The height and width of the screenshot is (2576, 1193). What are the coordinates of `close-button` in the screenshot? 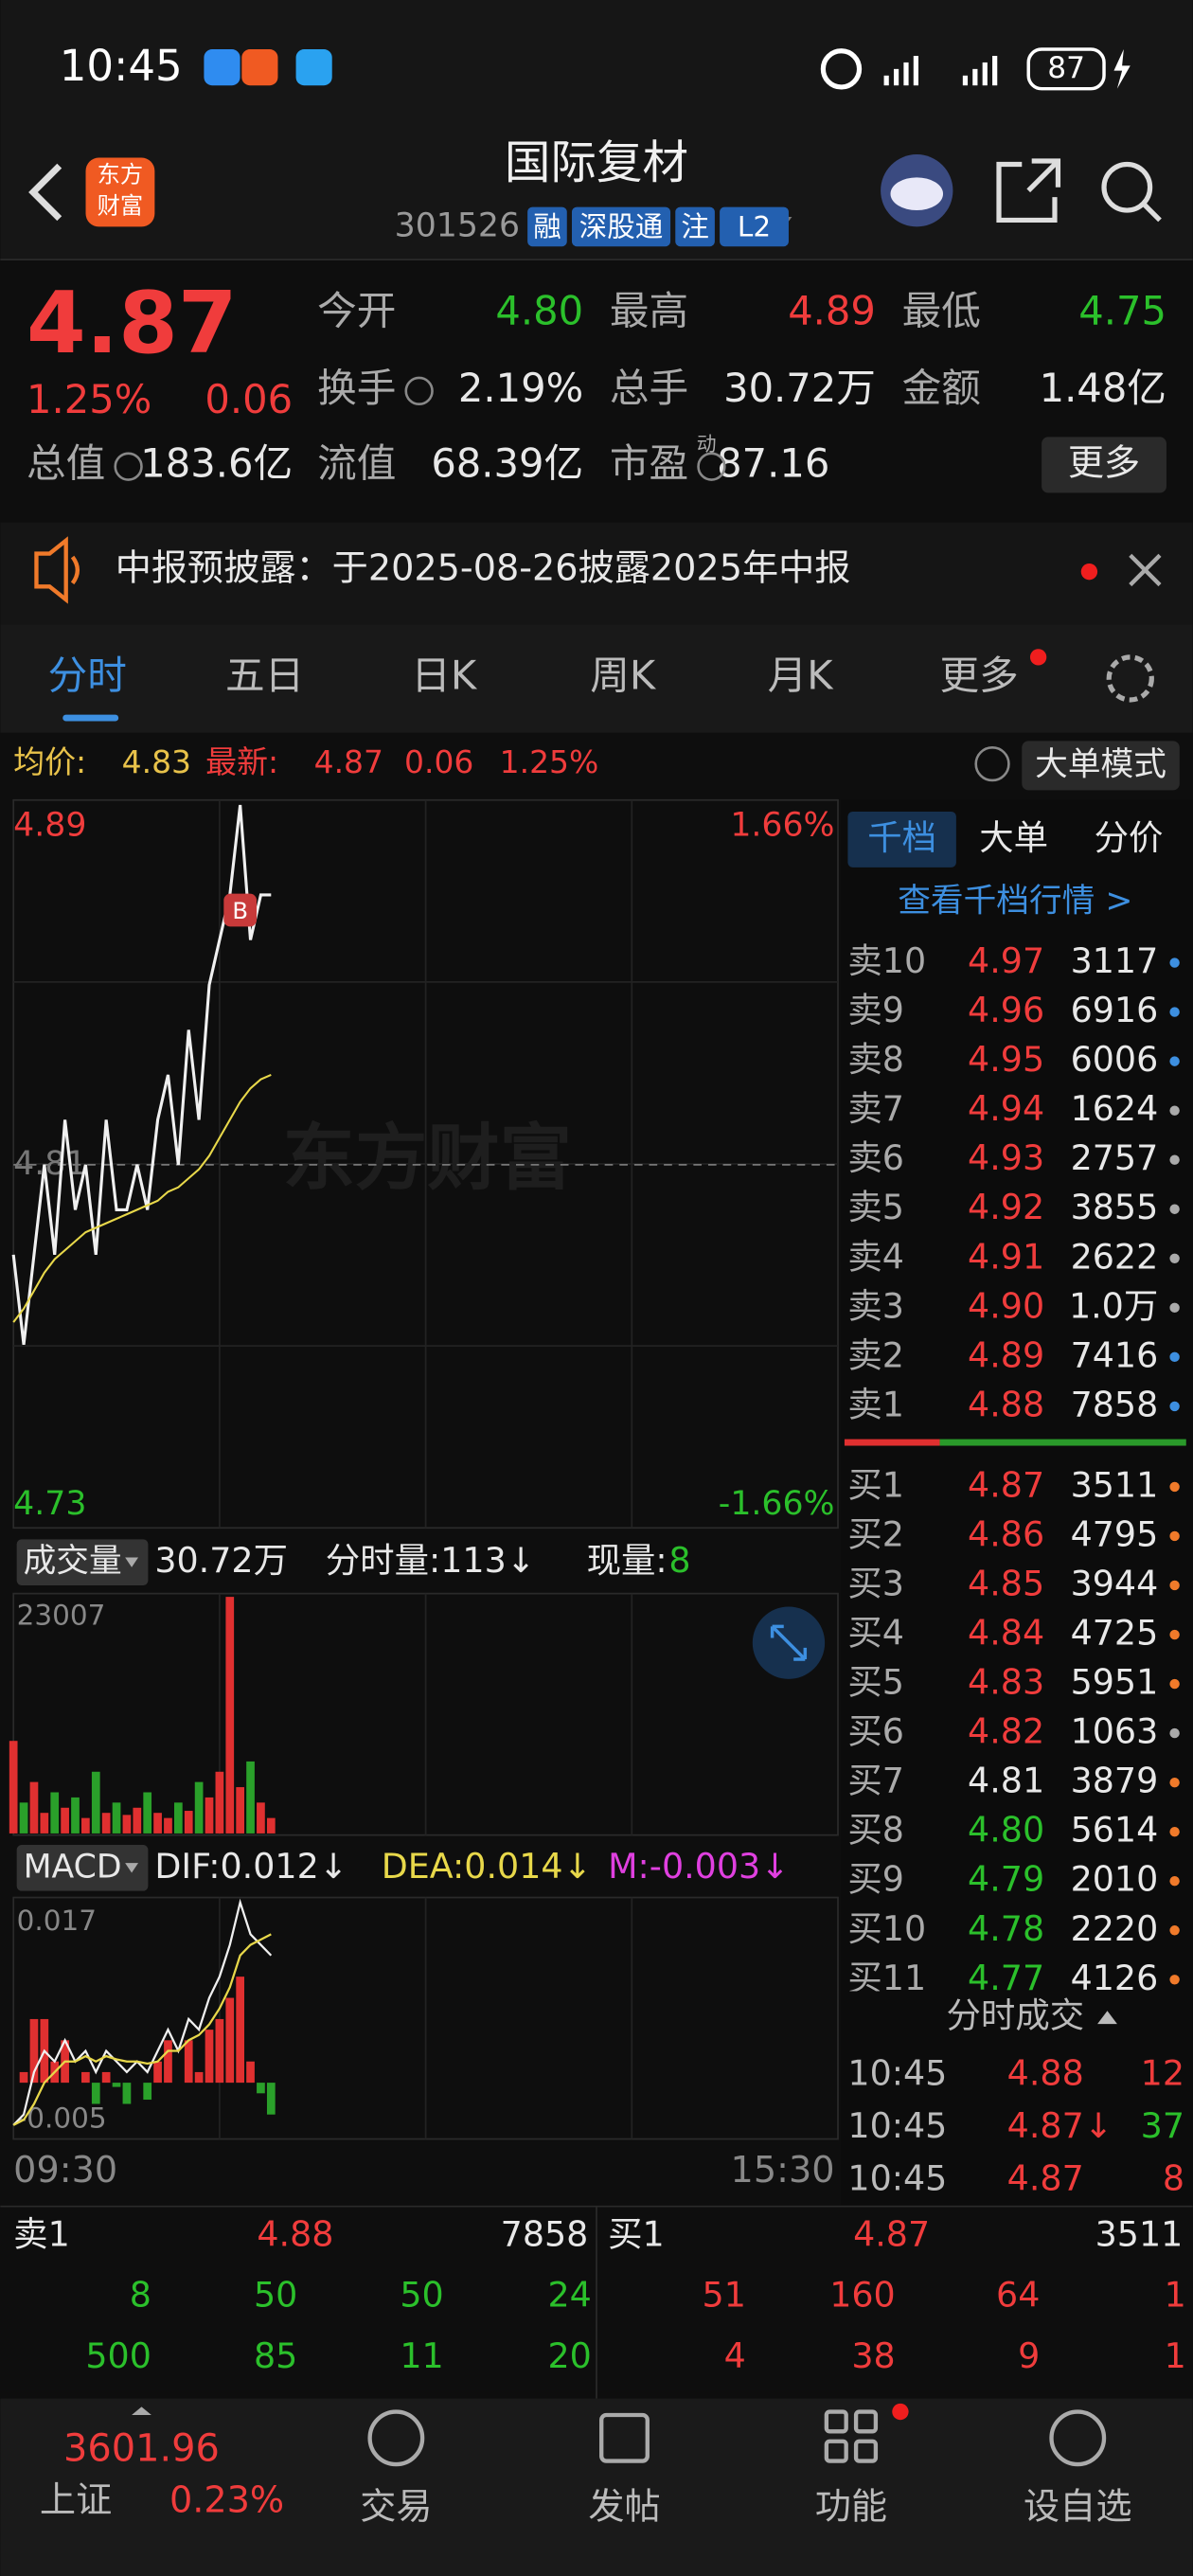 It's located at (1145, 570).